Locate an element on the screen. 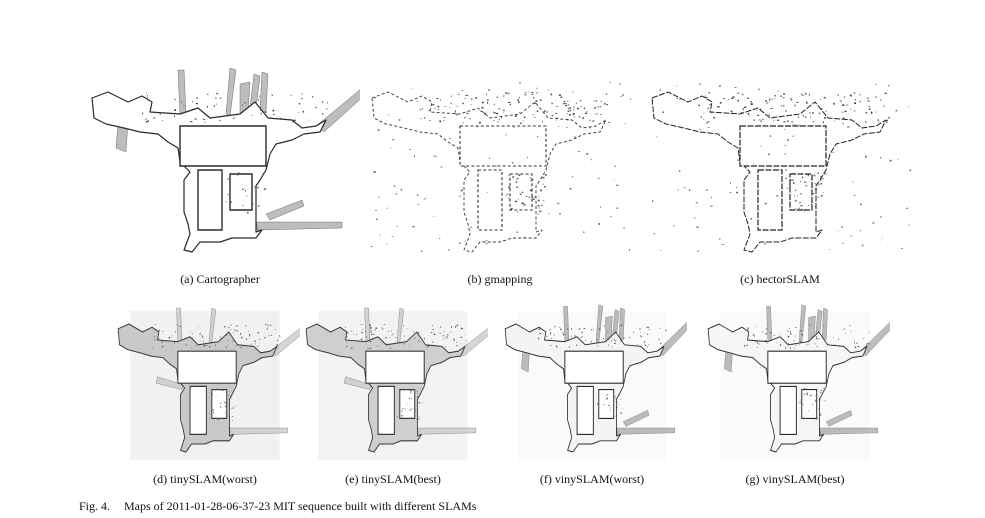 The width and height of the screenshot is (985, 518). map-panel-f: (f) vinySLAM(worst) is located at coordinates (592, 395).